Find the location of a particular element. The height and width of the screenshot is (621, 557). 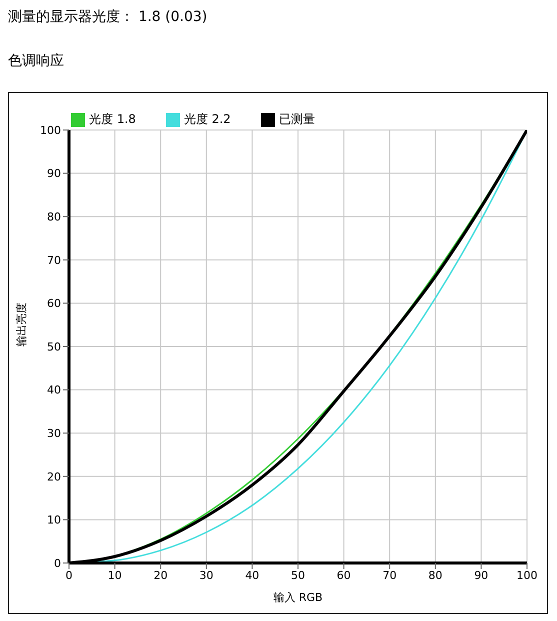

chart-title: 测量的显示器光度： 1.8 (0.03) is located at coordinates (108, 17).